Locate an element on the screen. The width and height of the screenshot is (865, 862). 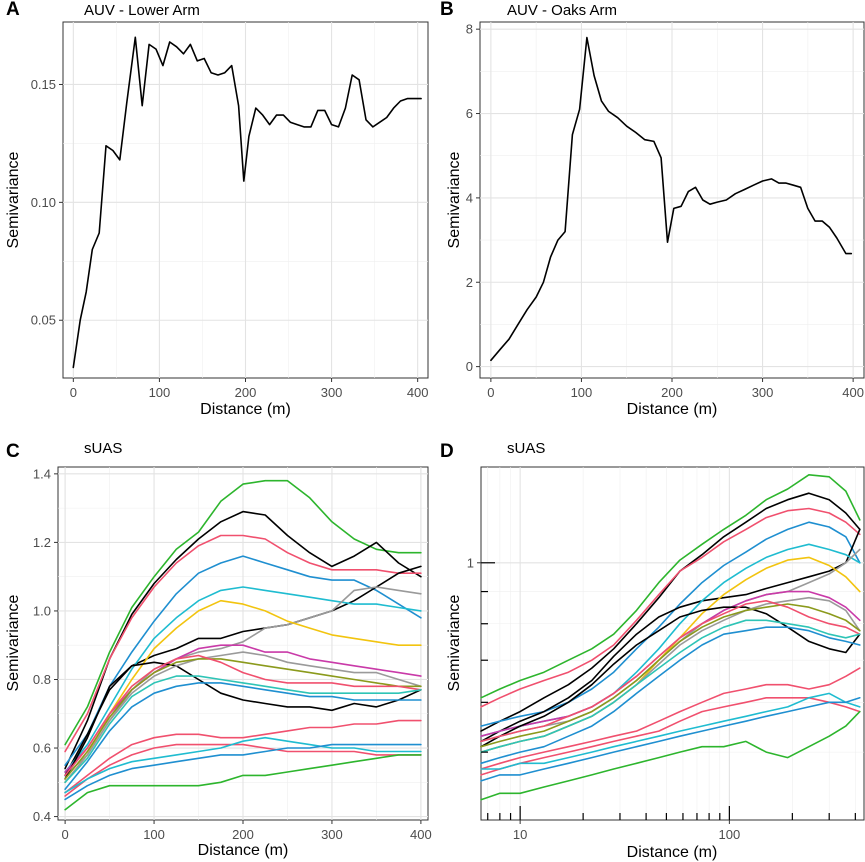
panel-label-c: C is located at coordinates (13, 451).